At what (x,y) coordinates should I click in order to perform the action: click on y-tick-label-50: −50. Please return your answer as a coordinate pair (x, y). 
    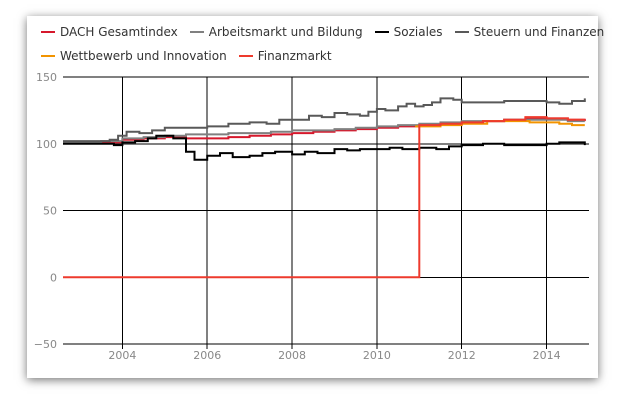
    Looking at the image, I should click on (45, 344).